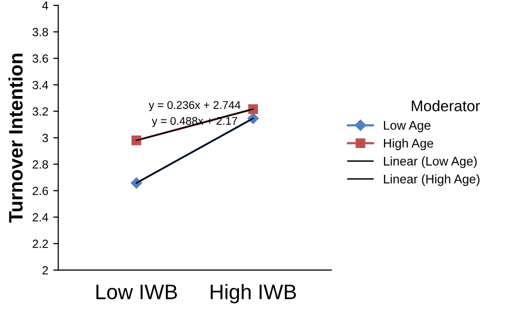  I want to click on y-tick-label: 2.8, so click(40, 164).